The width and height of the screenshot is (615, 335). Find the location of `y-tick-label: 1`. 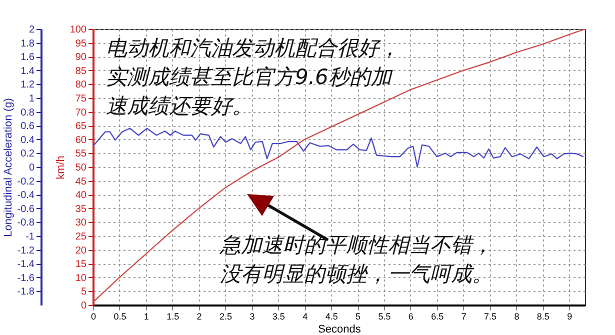

y-tick-label: 1 is located at coordinates (31, 99).